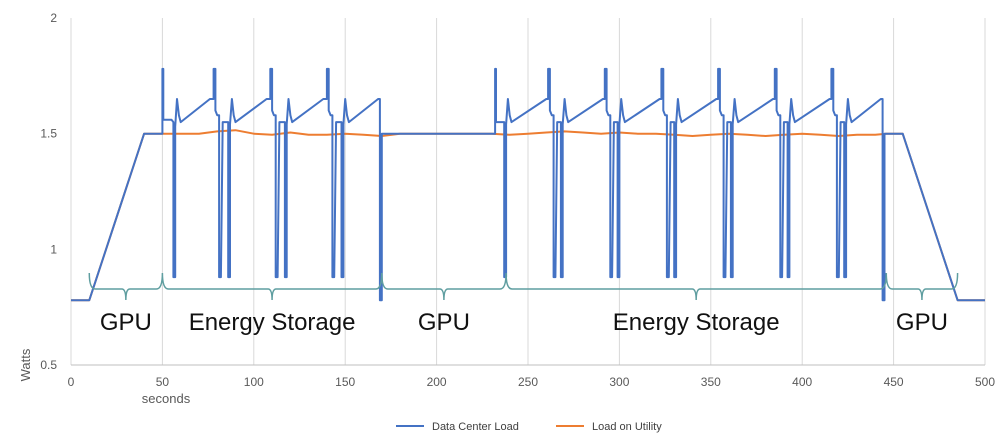 This screenshot has height=442, width=999. What do you see at coordinates (254, 382) in the screenshot?
I see `x-tick-label-2: 100` at bounding box center [254, 382].